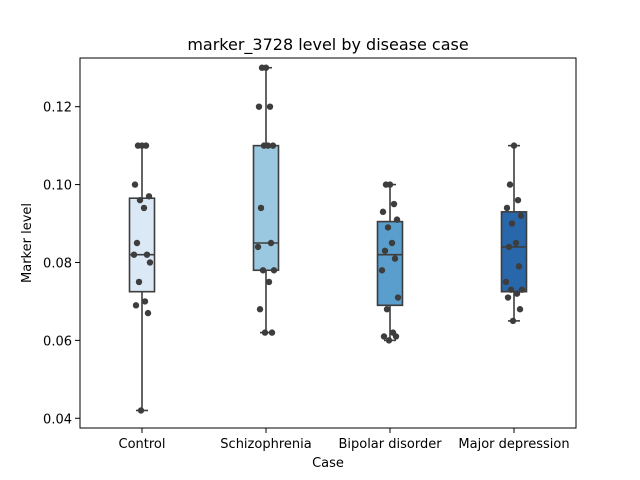 The height and width of the screenshot is (480, 640). I want to click on y-tick-label: 0.08, so click(57, 263).